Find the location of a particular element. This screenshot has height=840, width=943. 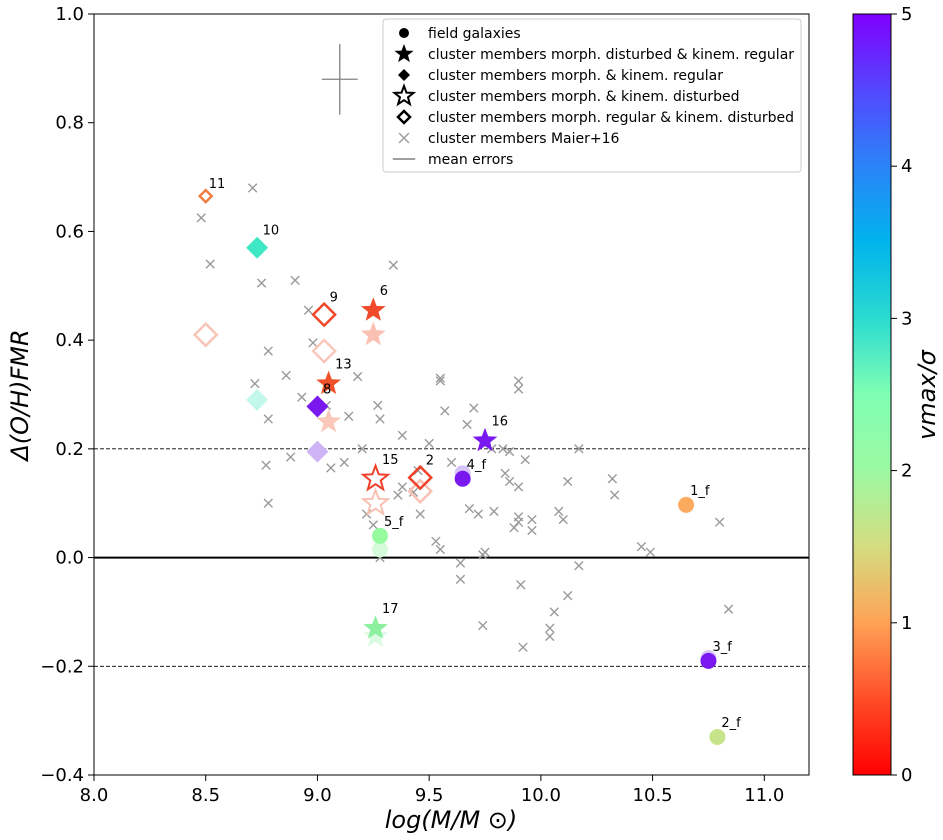

colorbar: 0 1 2 3 4 5 vmax/σ is located at coordinates (896, 395).